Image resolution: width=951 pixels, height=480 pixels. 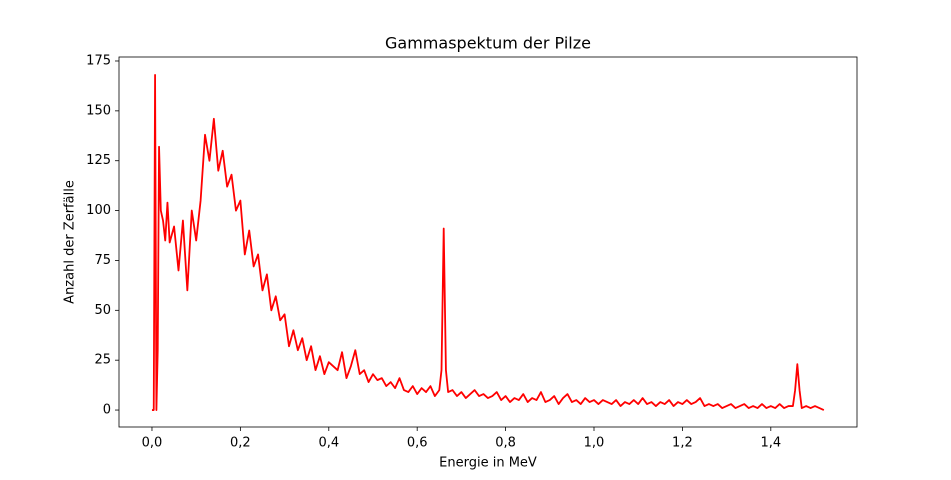 What do you see at coordinates (102, 260) in the screenshot?
I see `y-tick-label: 75` at bounding box center [102, 260].